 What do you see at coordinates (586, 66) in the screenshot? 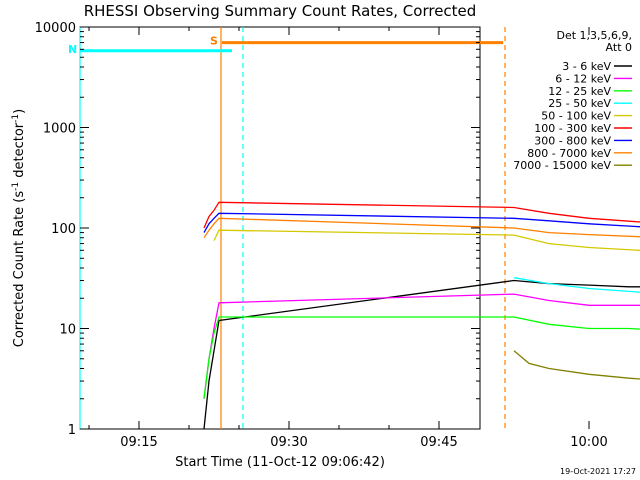
I see `legend-label: 3 - 6 keV` at bounding box center [586, 66].